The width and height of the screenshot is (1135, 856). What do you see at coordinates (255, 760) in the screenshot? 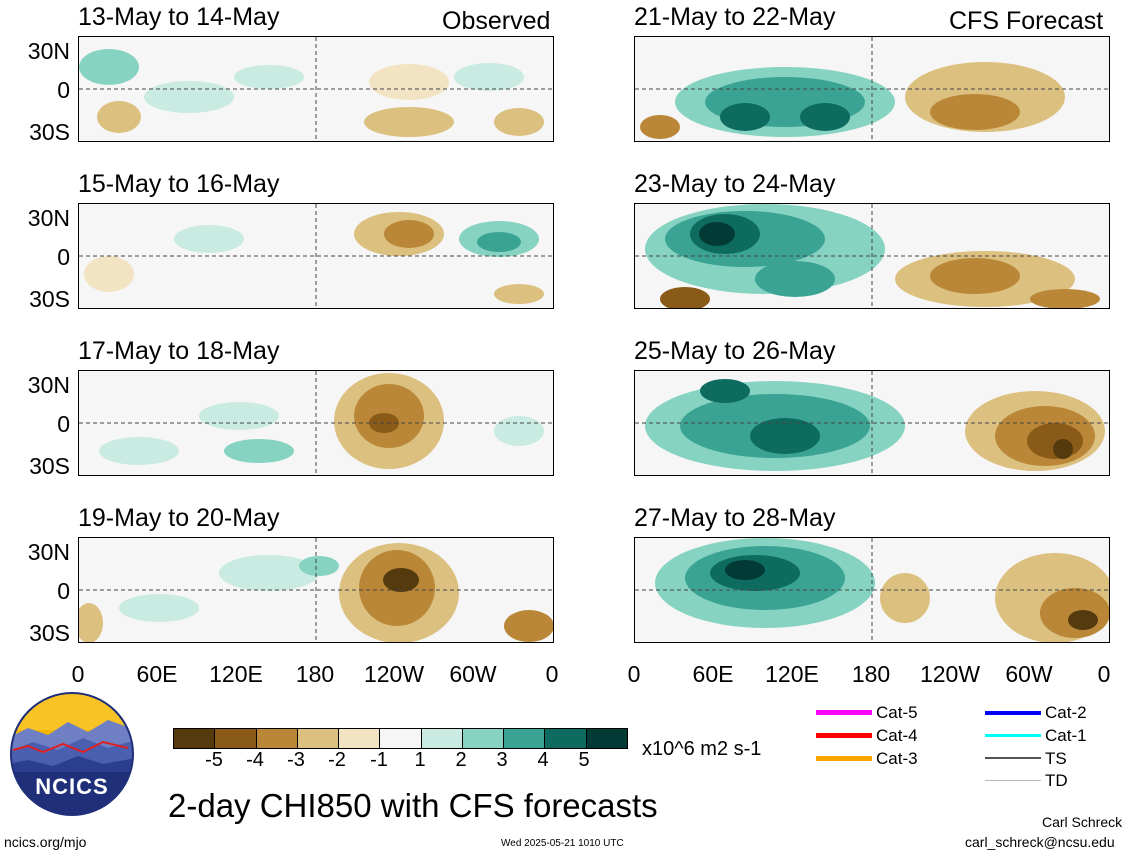
I see `colorbar-tick: -4` at bounding box center [255, 760].